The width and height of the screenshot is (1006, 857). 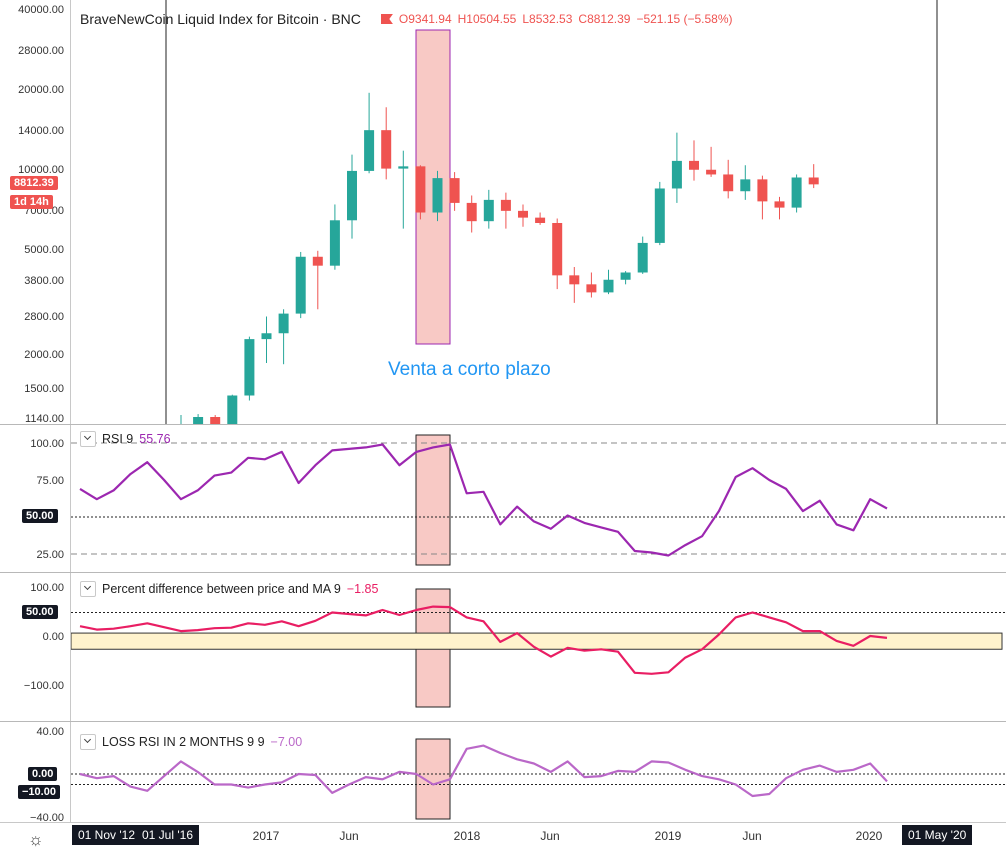 What do you see at coordinates (50, 555) in the screenshot?
I see `rsi-tick: 25.00` at bounding box center [50, 555].